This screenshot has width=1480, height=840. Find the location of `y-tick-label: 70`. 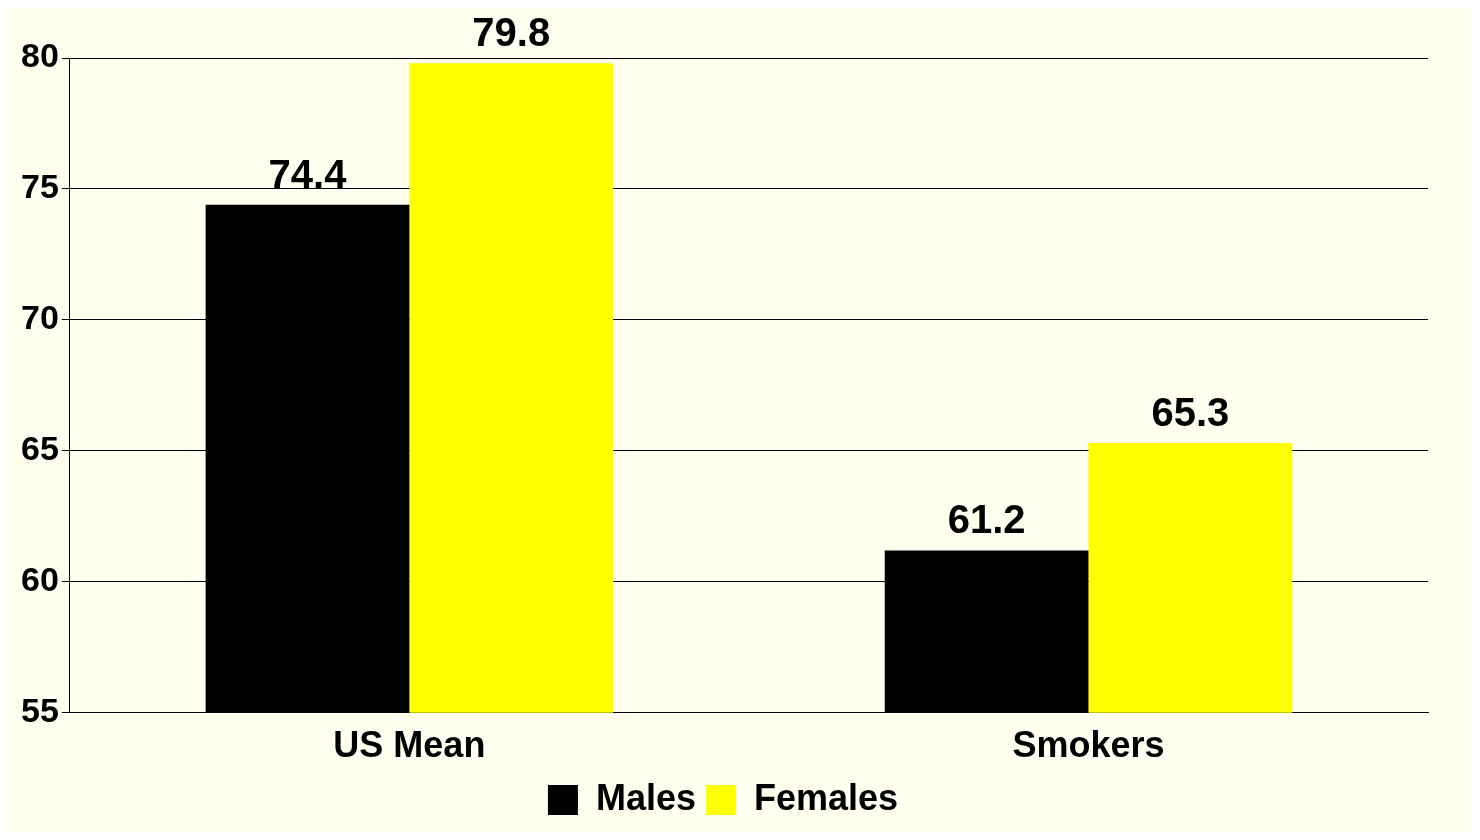

y-tick-label: 70 is located at coordinates (39, 317).